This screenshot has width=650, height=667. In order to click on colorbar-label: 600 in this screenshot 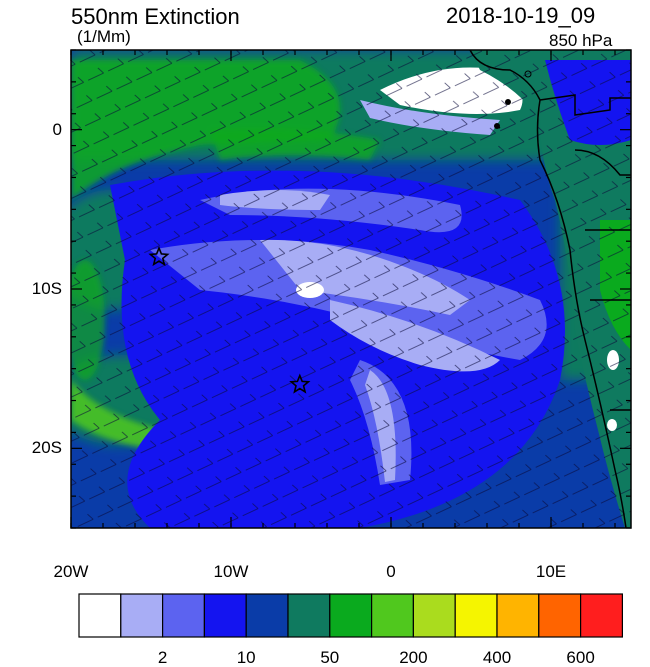, I will do `click(580, 657)`.